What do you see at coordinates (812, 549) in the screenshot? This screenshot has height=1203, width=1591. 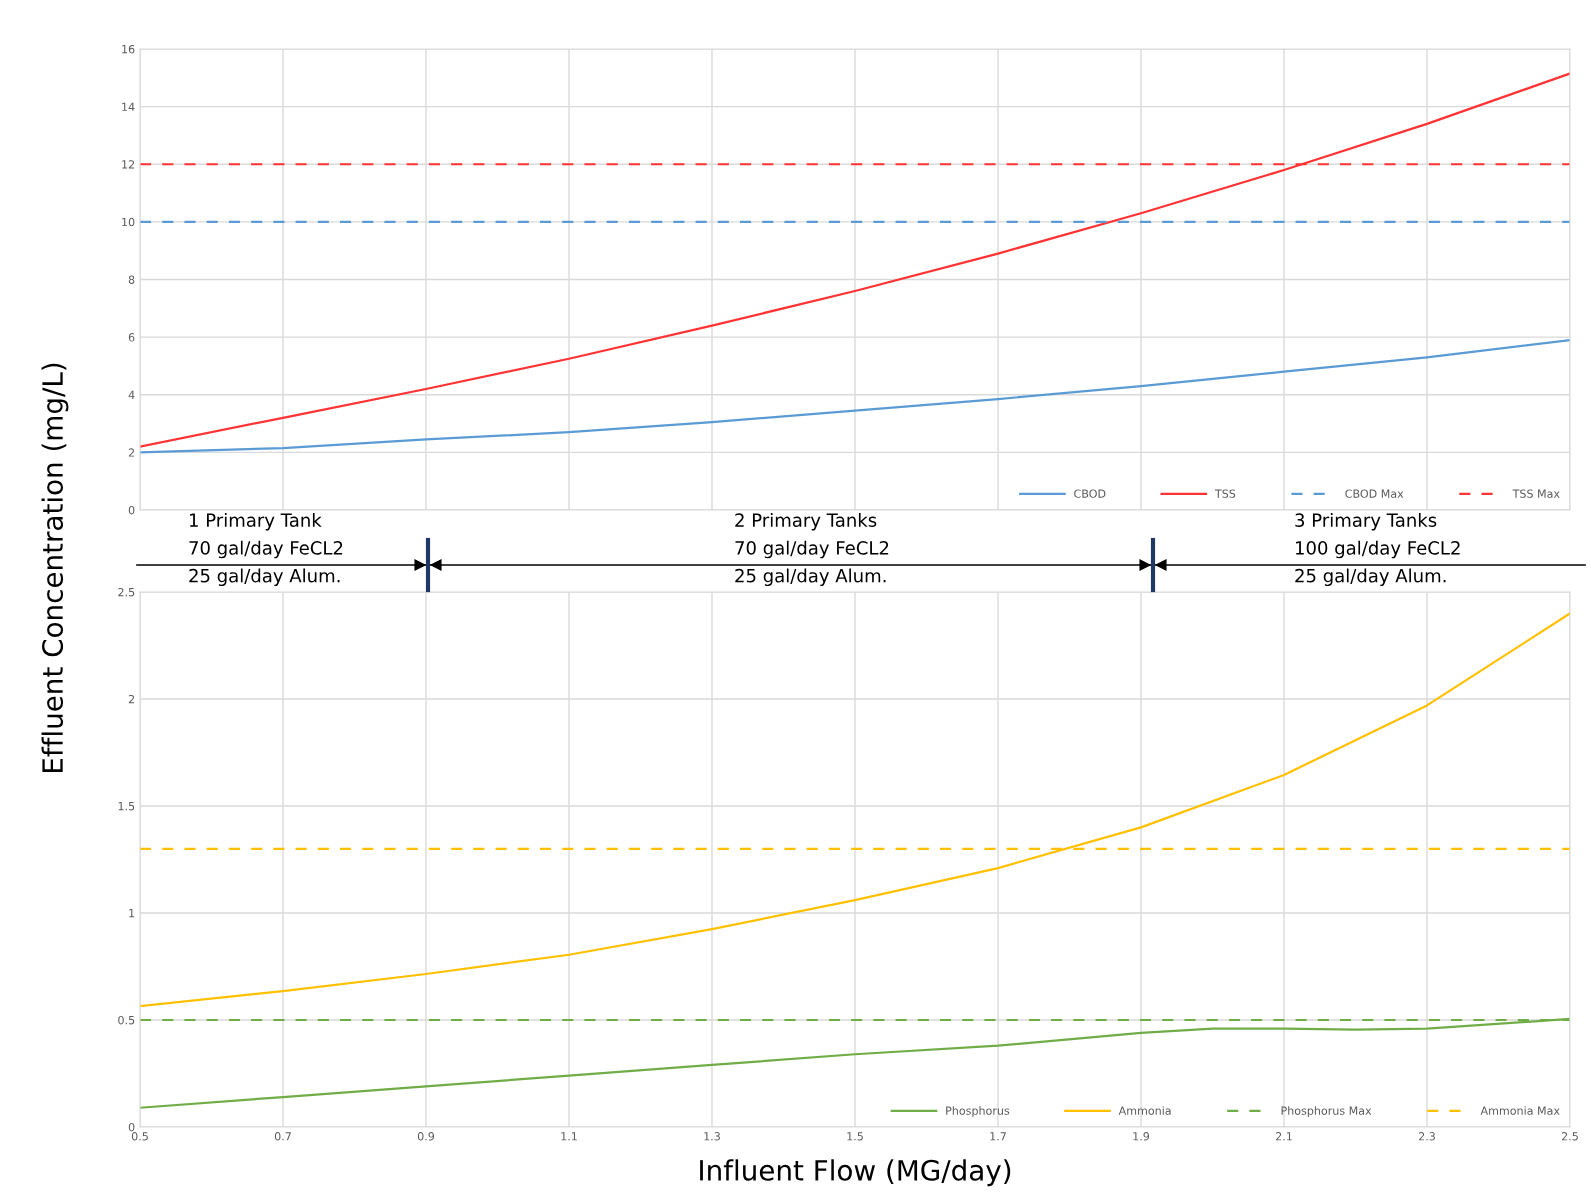 I see `text: 2 Primary Tanks 70 gal/day FeCL2 25 gal/day Alum.` at bounding box center [812, 549].